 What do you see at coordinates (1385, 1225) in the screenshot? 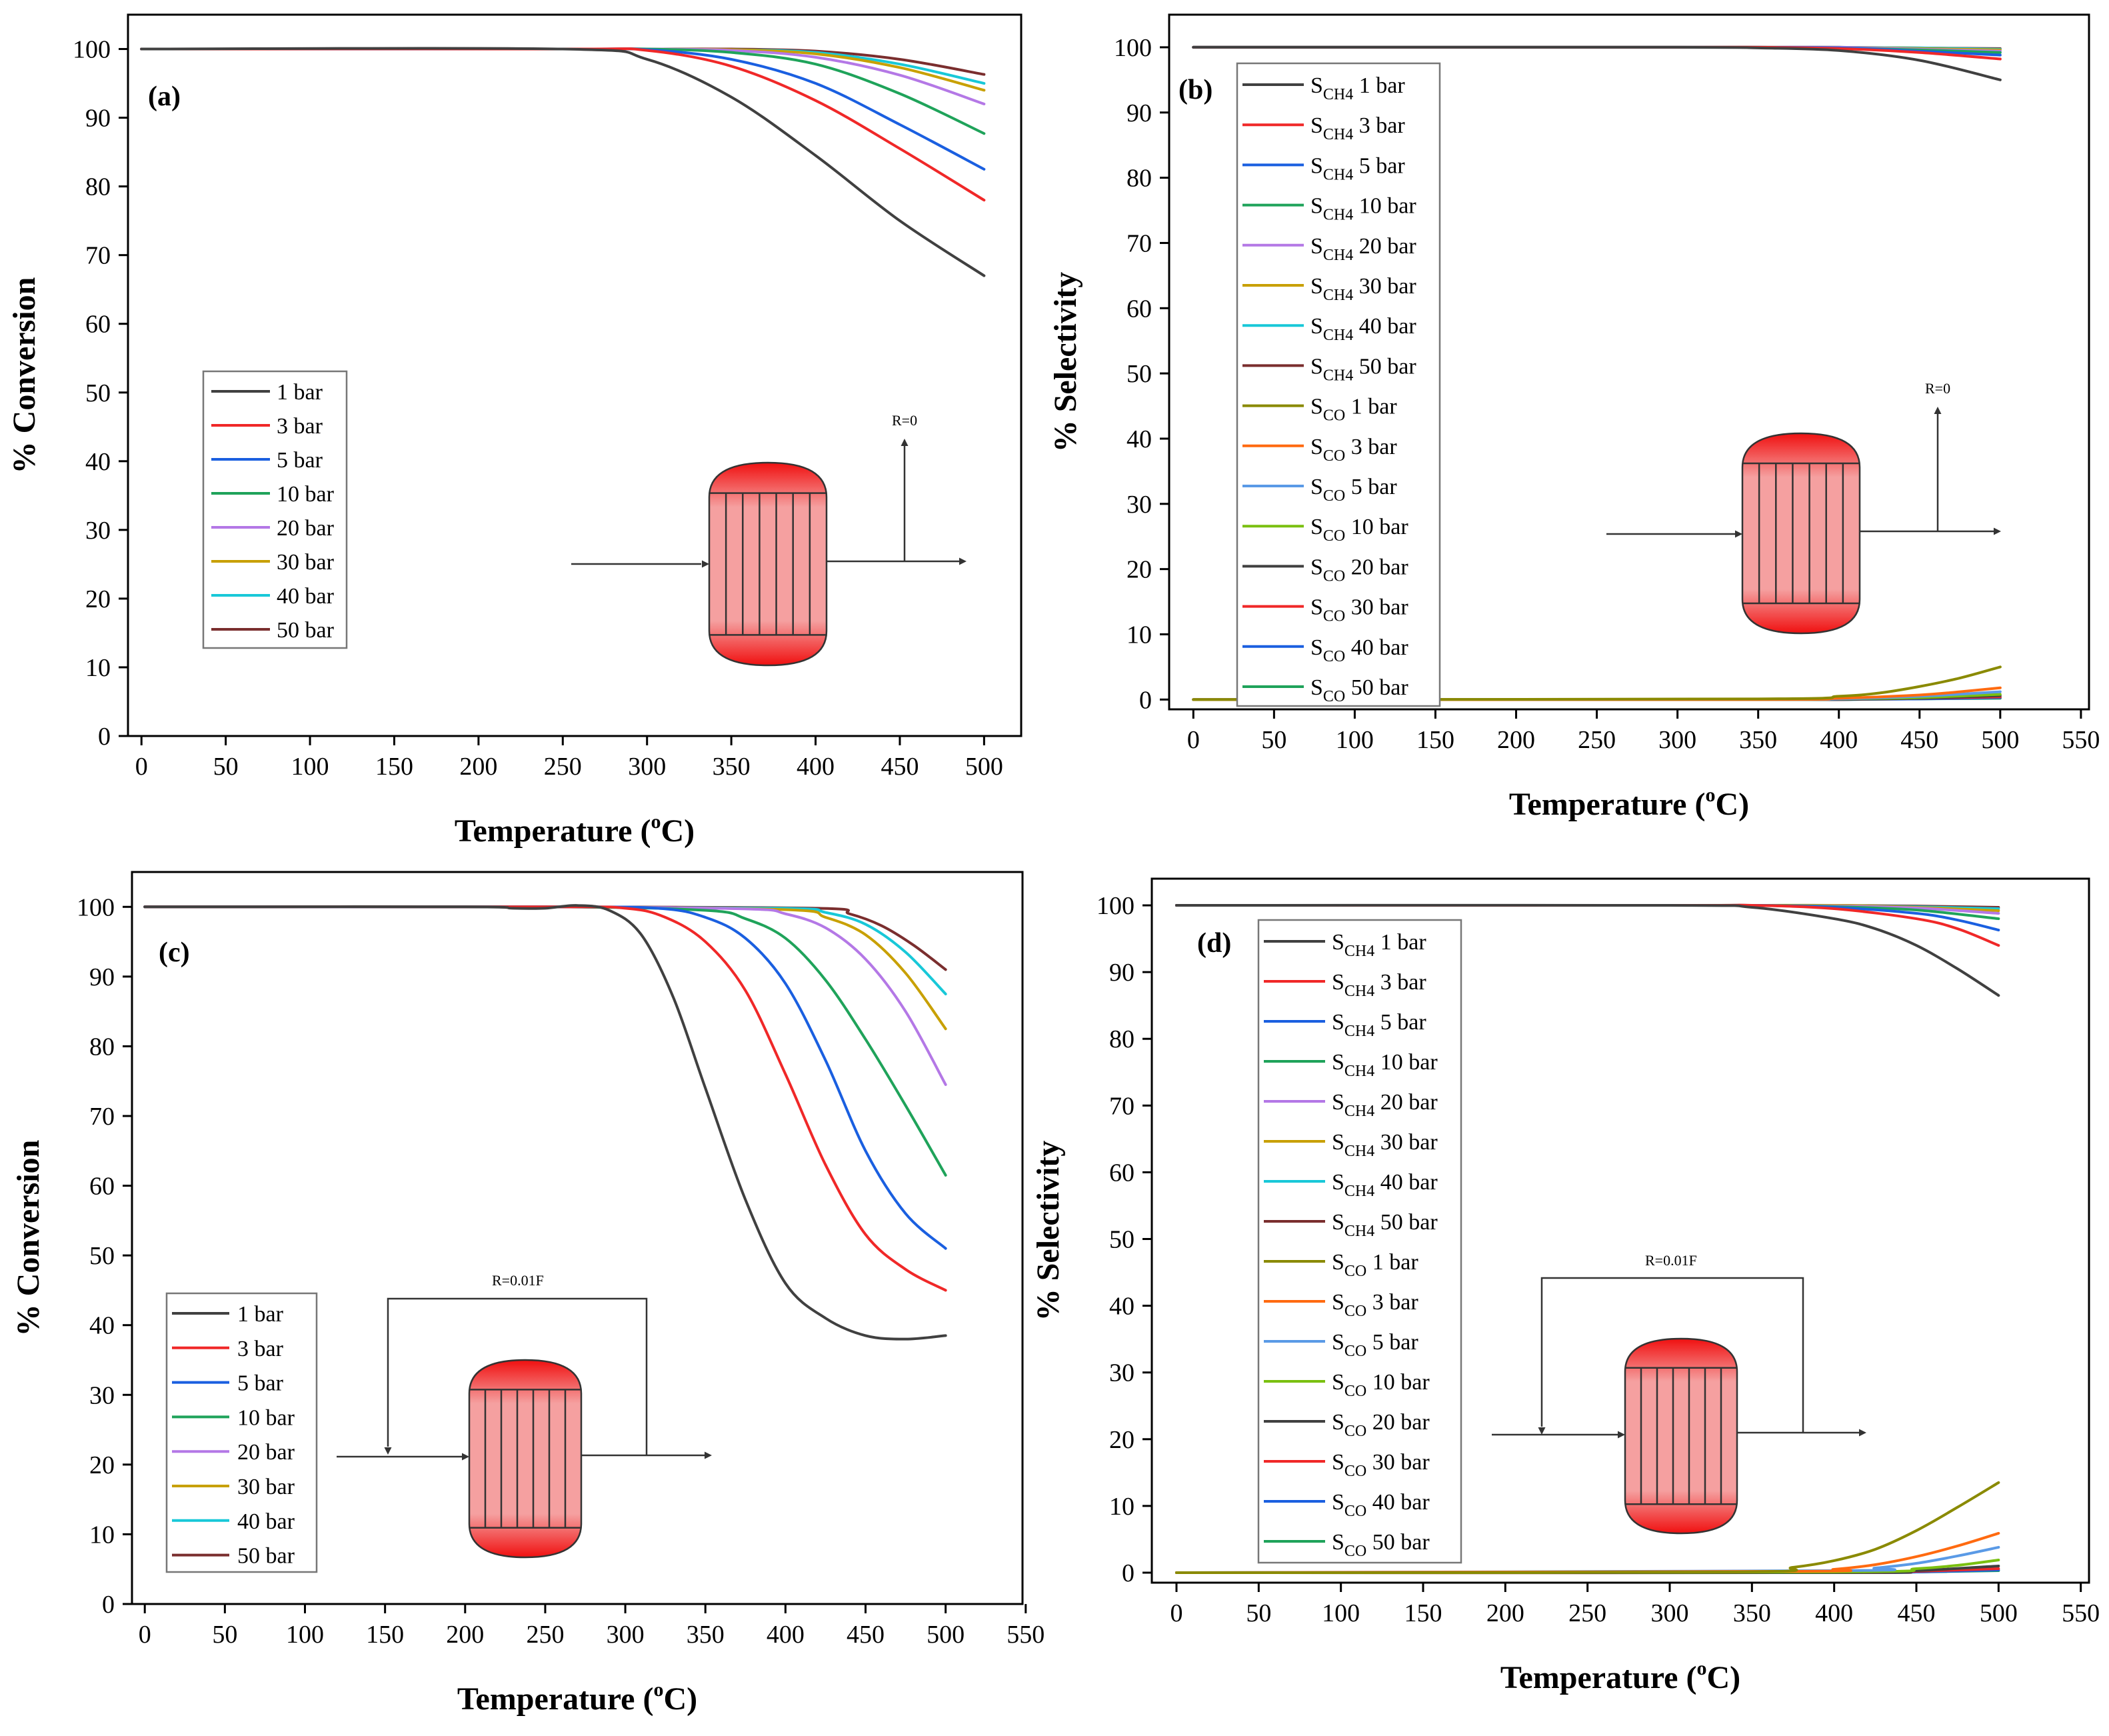
I see `legend-entry: SCH4 50 bar` at bounding box center [1385, 1225].